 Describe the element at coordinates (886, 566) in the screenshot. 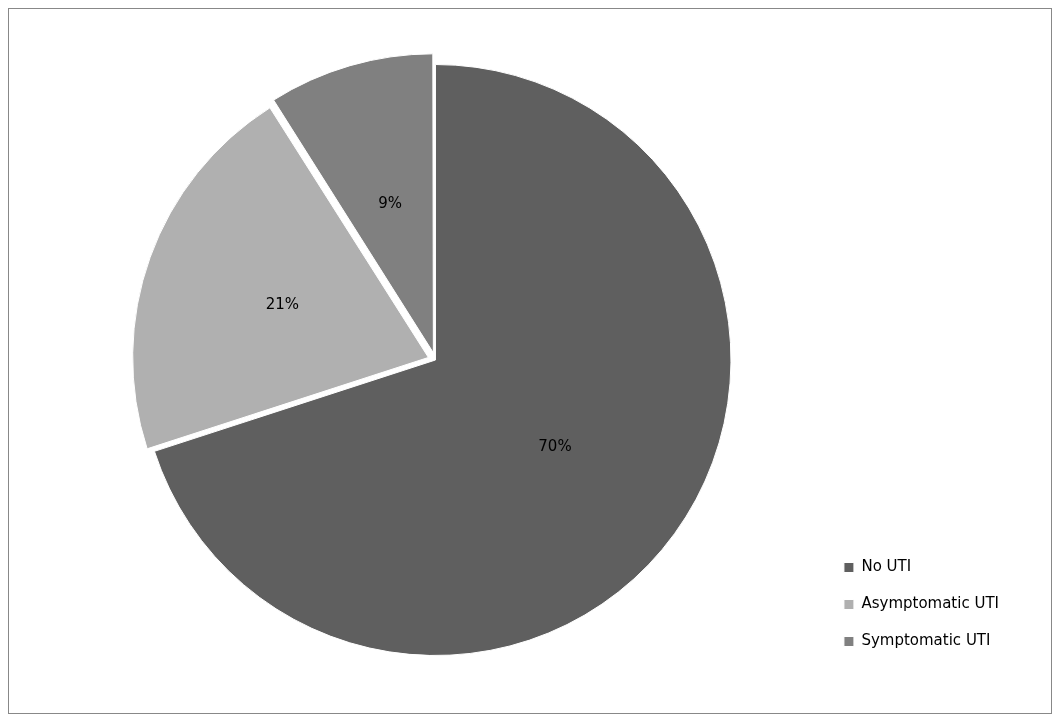

I see `legend-label: No UTI` at that location.